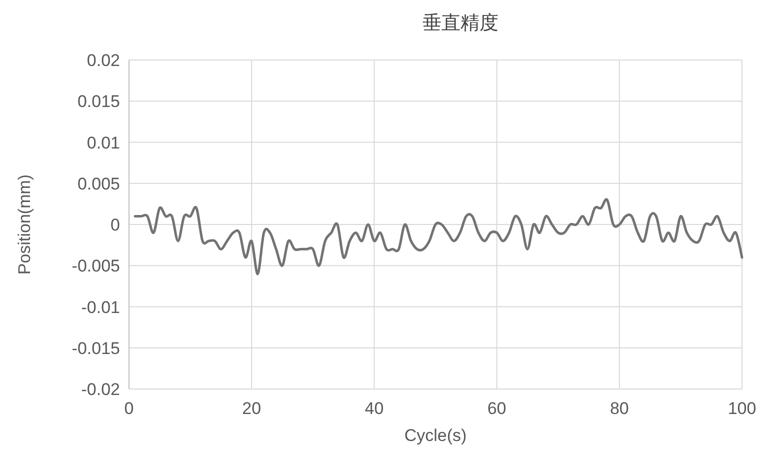 The width and height of the screenshot is (765, 463). I want to click on x-tick-label: 100, so click(742, 408).